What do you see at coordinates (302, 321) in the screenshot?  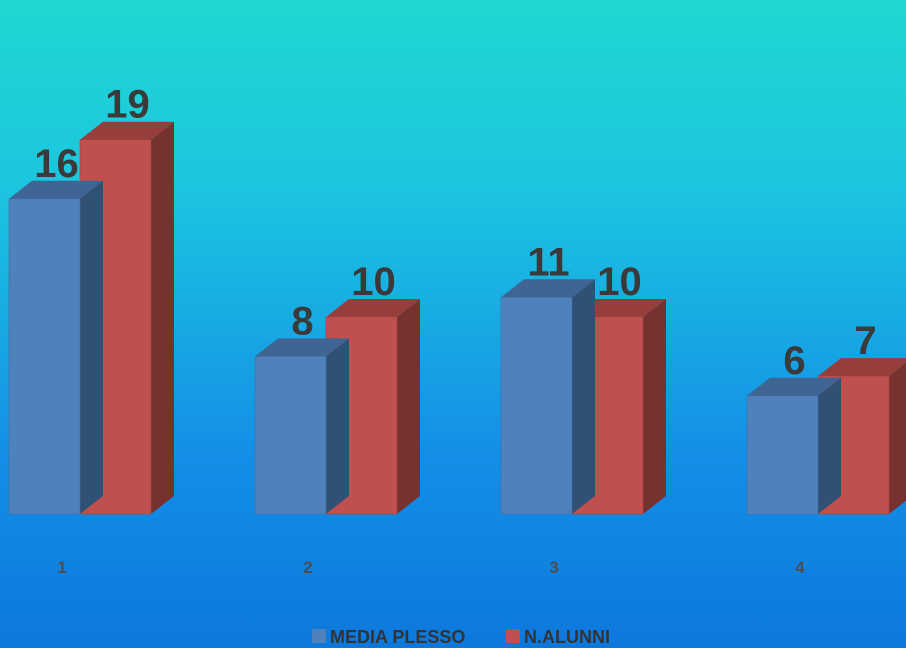 I see `data-label: 8` at bounding box center [302, 321].